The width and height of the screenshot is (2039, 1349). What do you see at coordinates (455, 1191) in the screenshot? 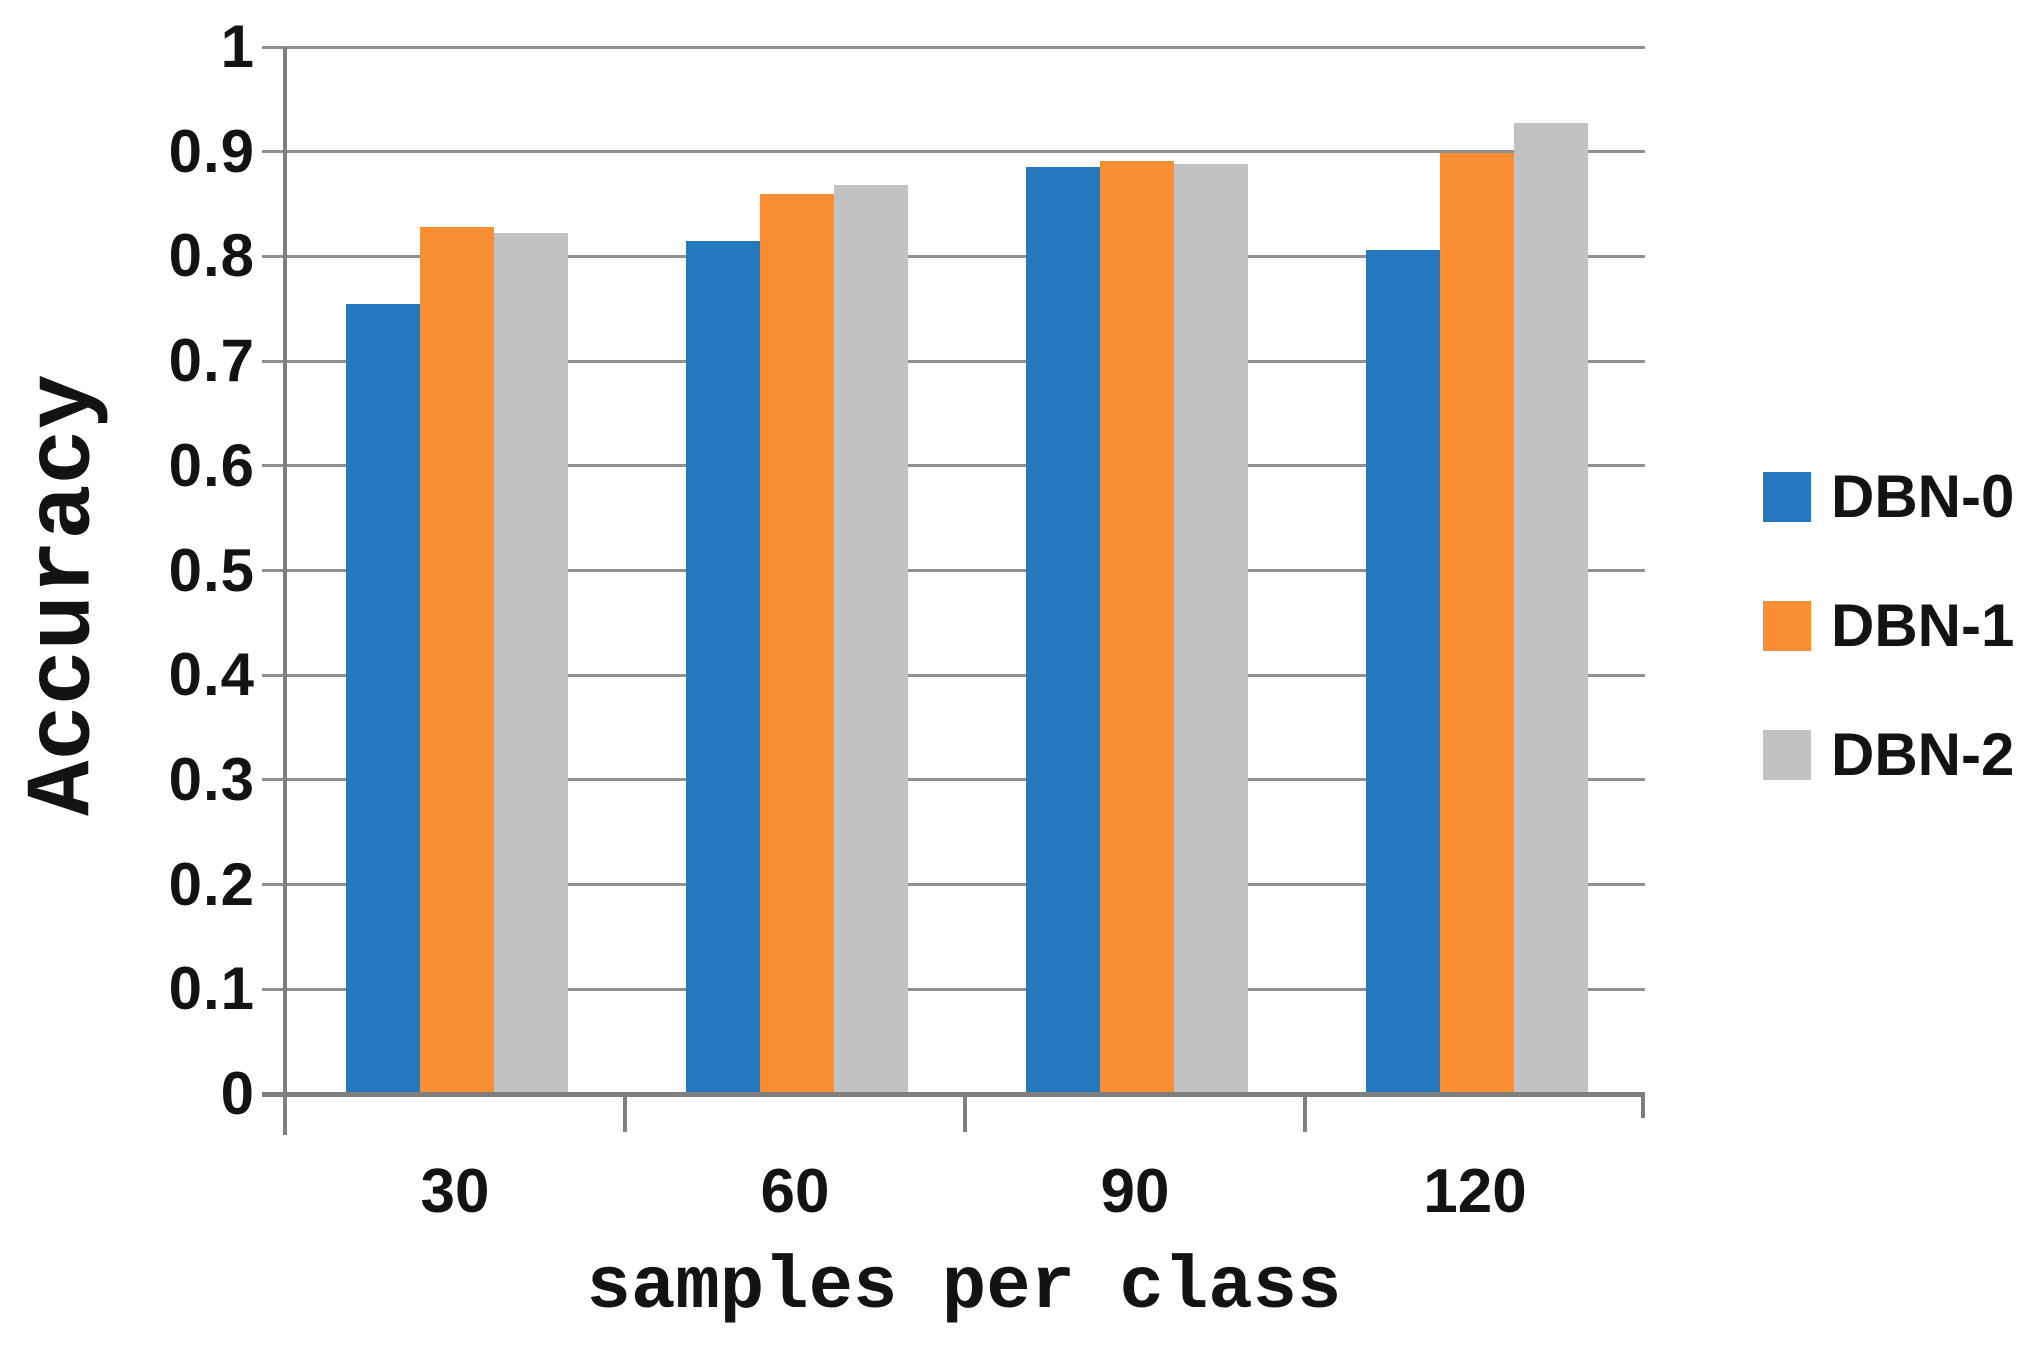
I see `x-tick-label: 30` at bounding box center [455, 1191].